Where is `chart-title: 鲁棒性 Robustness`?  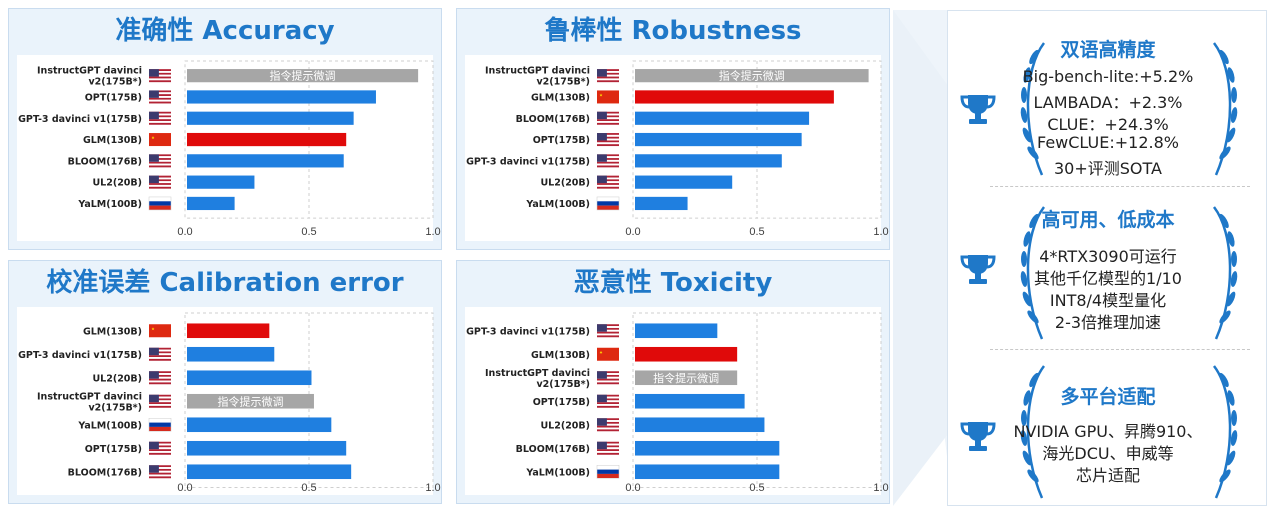 chart-title: 鲁棒性 Robustness is located at coordinates (673, 31).